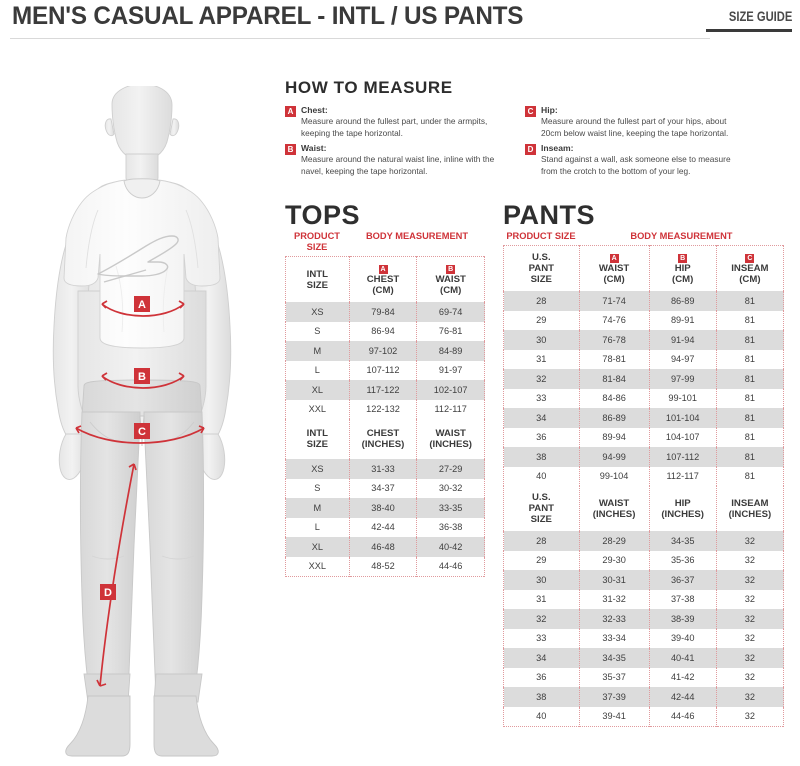  What do you see at coordinates (383, 508) in the screenshot?
I see `cell-measurement: 38-40` at bounding box center [383, 508].